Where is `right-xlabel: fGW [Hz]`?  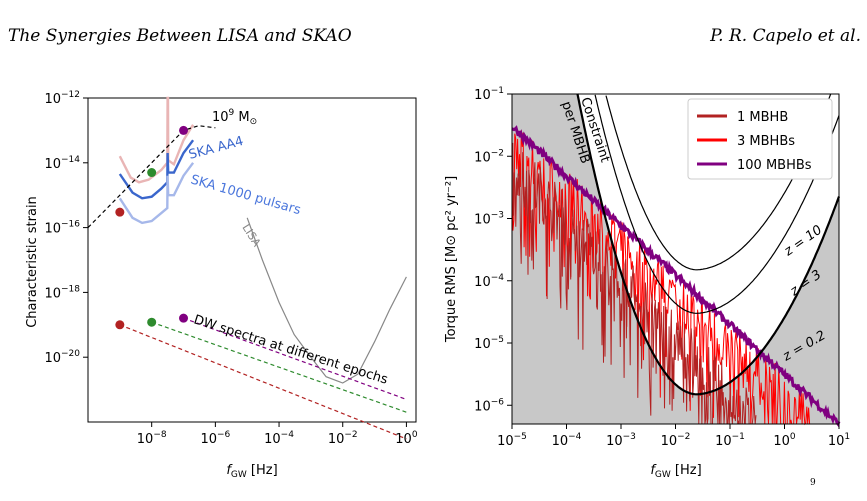 right-xlabel: fGW [Hz] is located at coordinates (675, 471).